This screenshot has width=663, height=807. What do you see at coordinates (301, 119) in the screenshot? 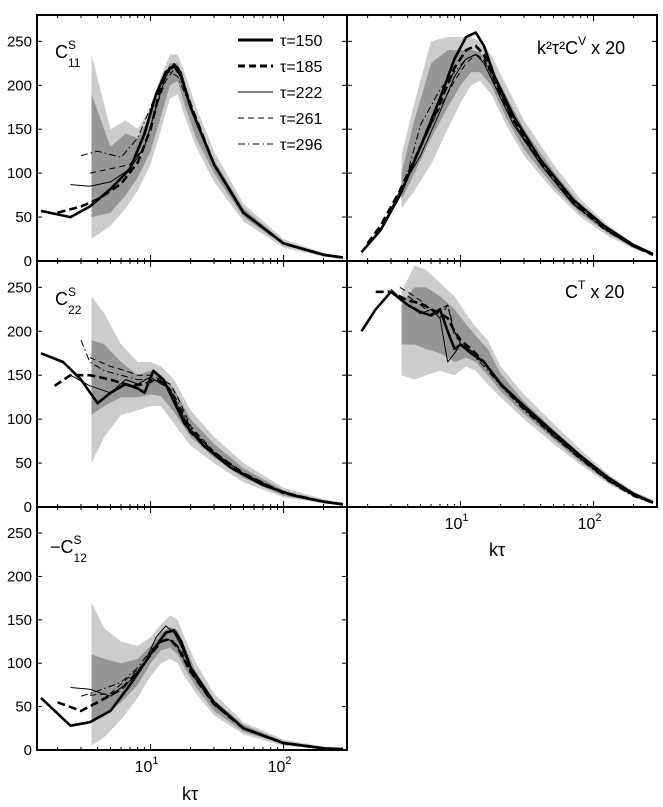
I see `legend-label-261: τ=261` at bounding box center [301, 119].